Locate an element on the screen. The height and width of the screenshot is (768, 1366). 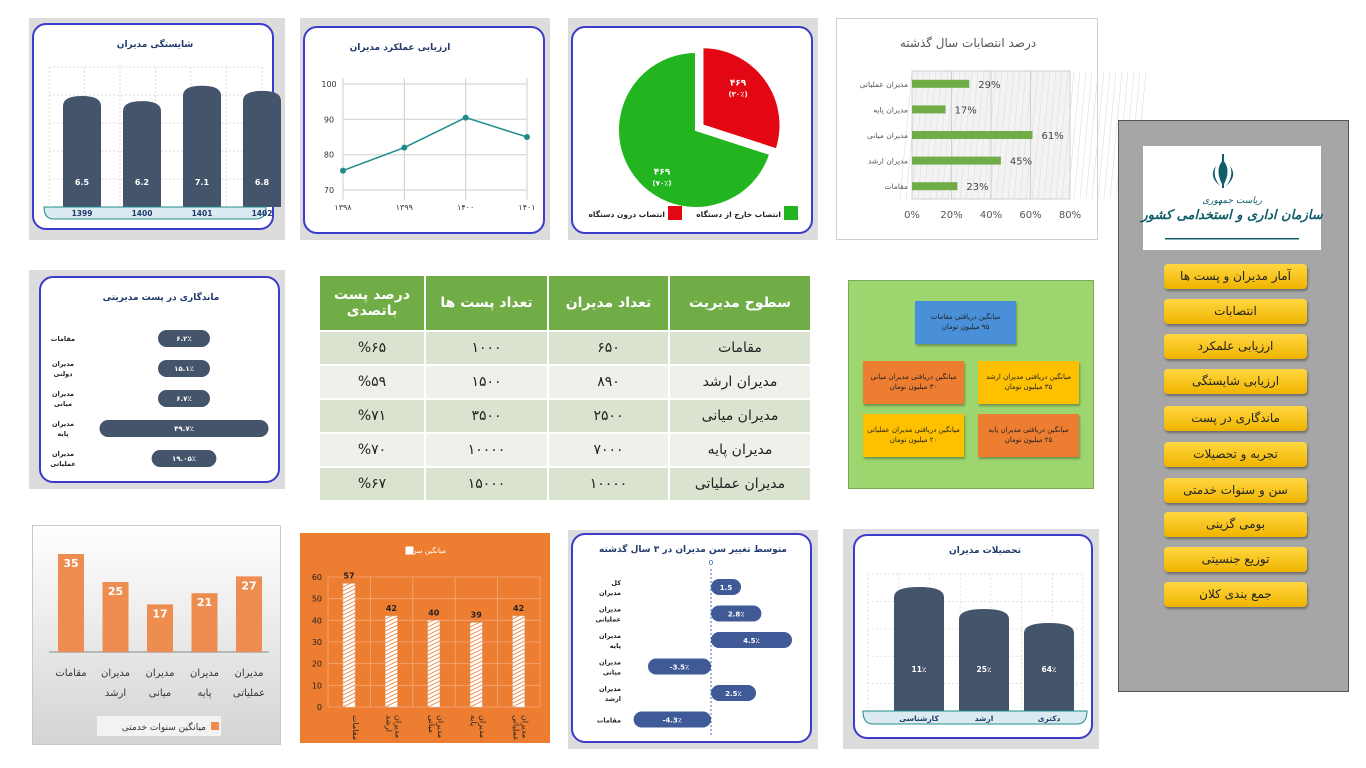
table-cell: %۶۷ is located at coordinates (372, 484).